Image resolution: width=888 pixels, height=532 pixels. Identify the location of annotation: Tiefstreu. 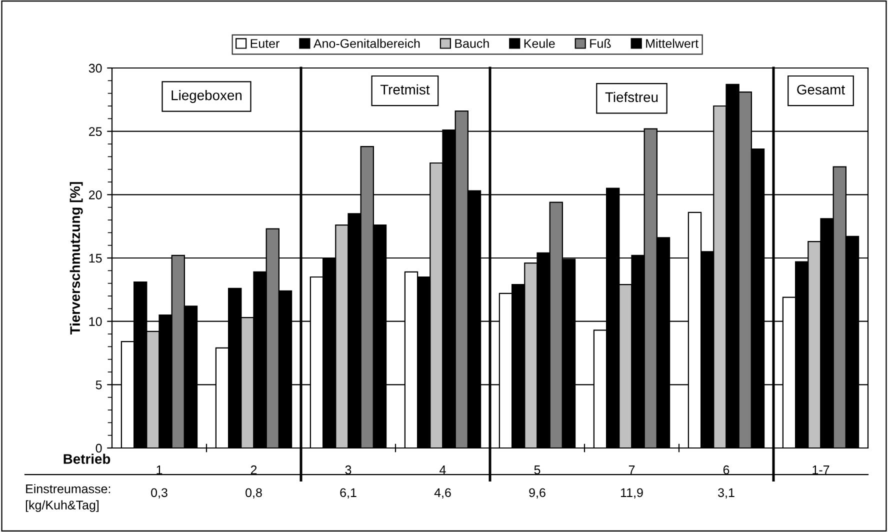
(631, 97).